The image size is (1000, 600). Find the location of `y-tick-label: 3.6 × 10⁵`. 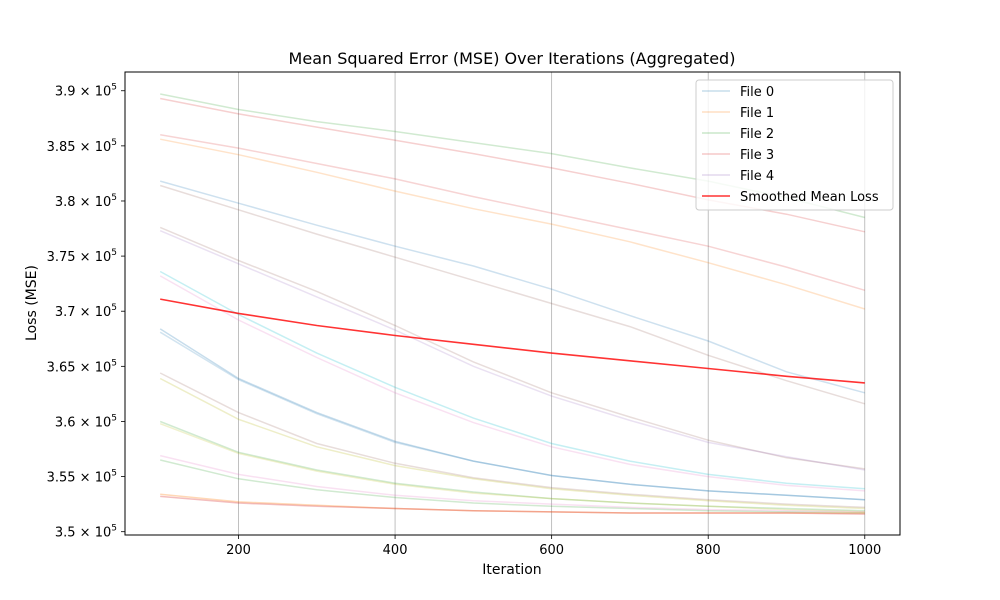

y-tick-label: 3.6 × 10⁵ is located at coordinates (86, 421).